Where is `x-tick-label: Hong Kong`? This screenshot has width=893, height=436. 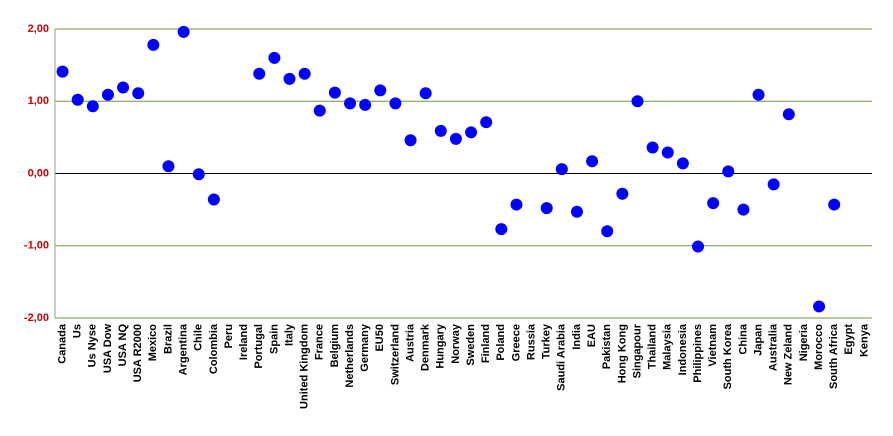
x-tick-label: Hong Kong is located at coordinates (622, 353).